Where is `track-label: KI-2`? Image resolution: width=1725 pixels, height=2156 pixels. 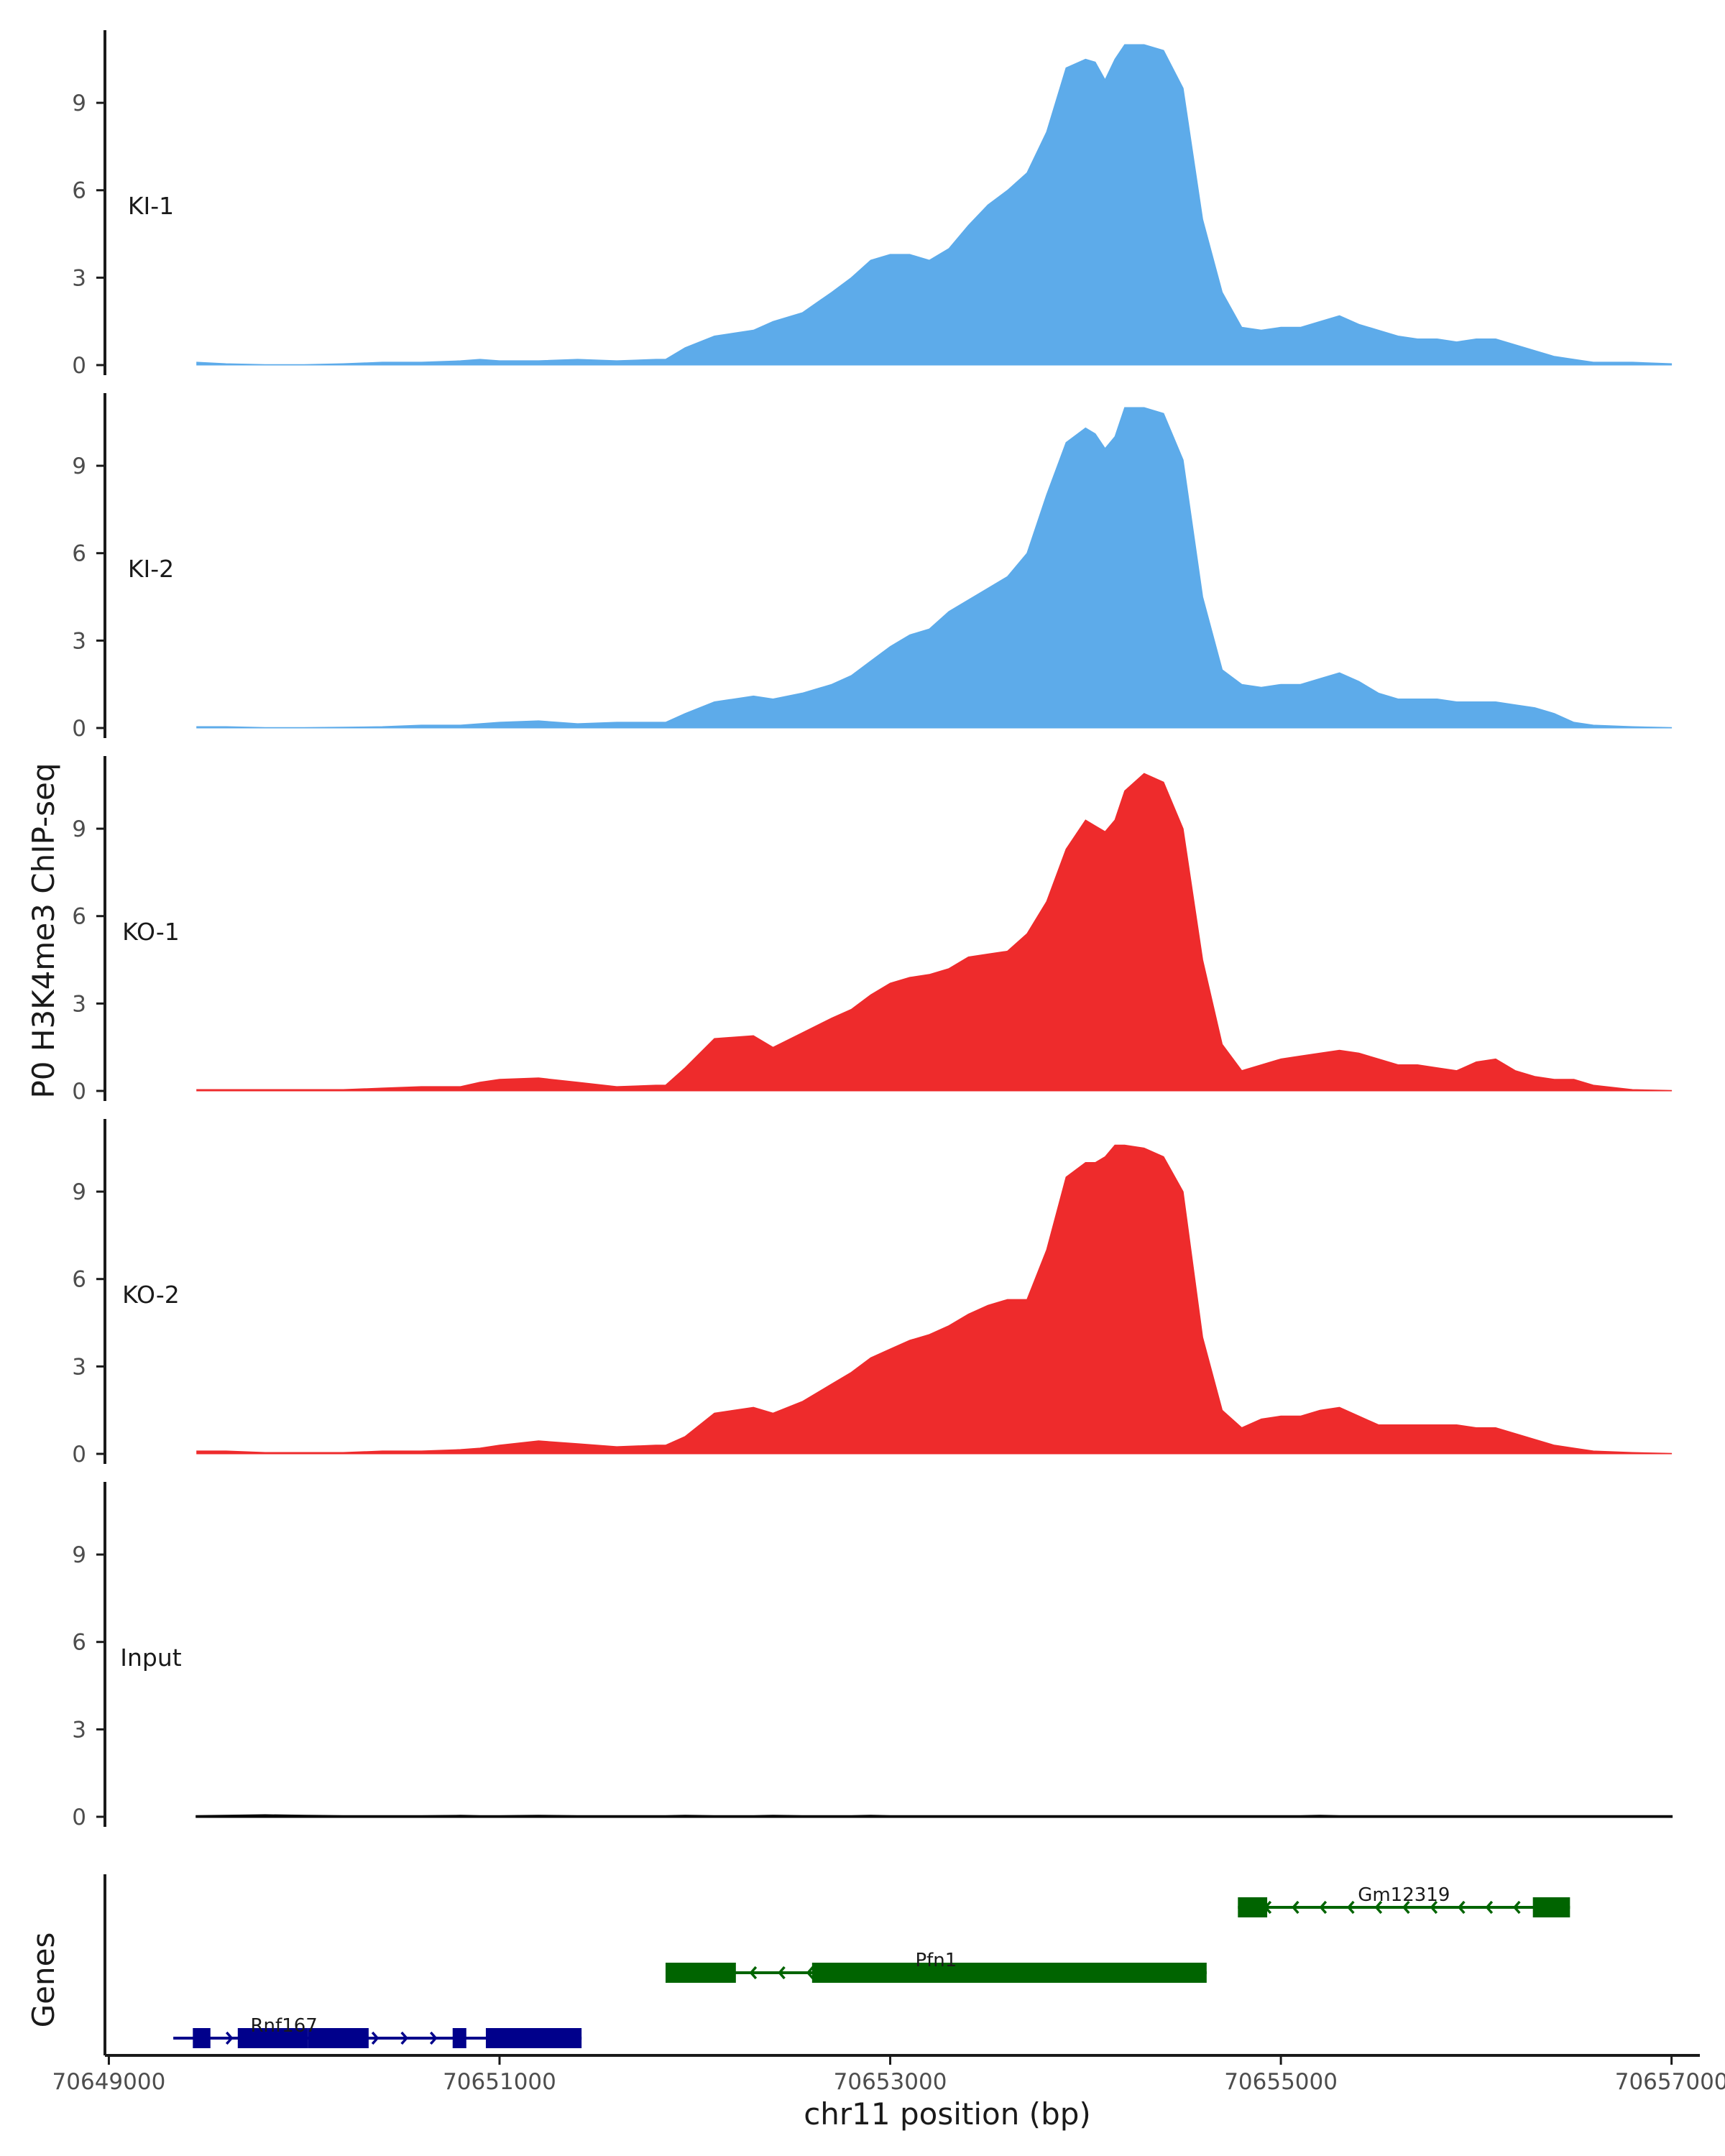
track-label: KI-2 is located at coordinates (151, 569).